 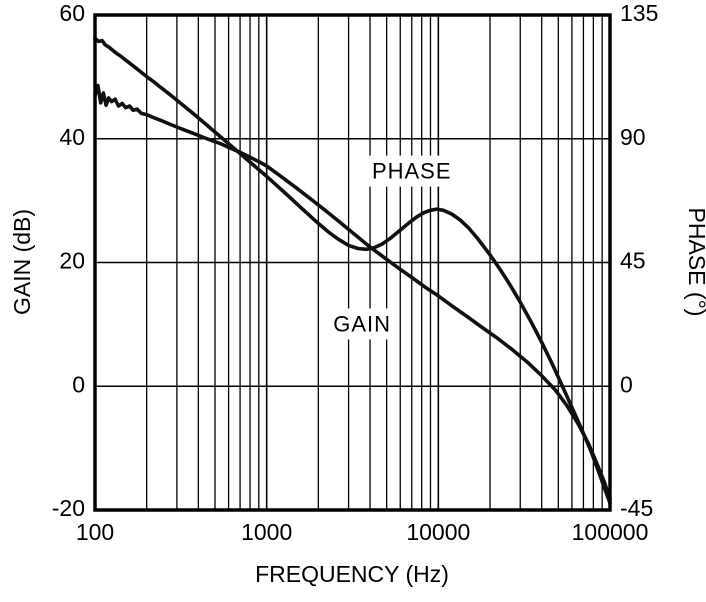 I want to click on left-tick-label: 20, so click(x=72, y=261).